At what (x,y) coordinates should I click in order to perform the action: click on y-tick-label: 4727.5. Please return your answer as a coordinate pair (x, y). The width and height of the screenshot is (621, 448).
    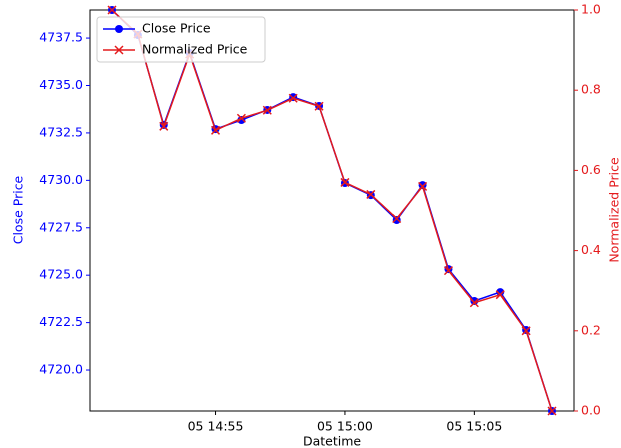
    Looking at the image, I should click on (61, 226).